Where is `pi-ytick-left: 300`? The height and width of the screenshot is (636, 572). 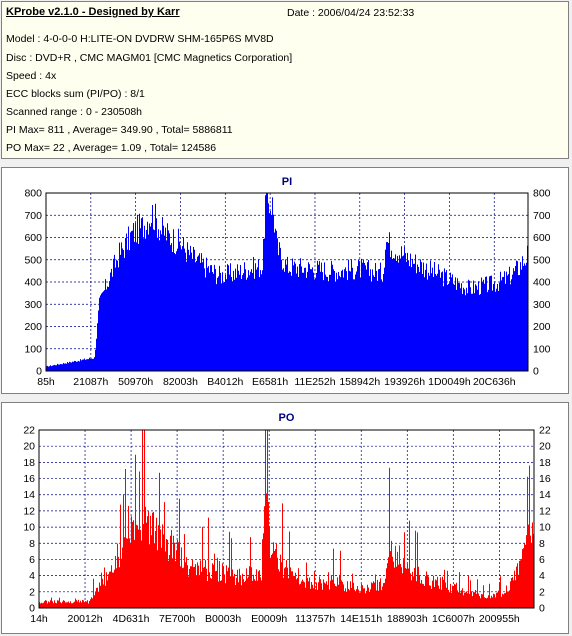 pi-ytick-left: 300 is located at coordinates (33, 305).